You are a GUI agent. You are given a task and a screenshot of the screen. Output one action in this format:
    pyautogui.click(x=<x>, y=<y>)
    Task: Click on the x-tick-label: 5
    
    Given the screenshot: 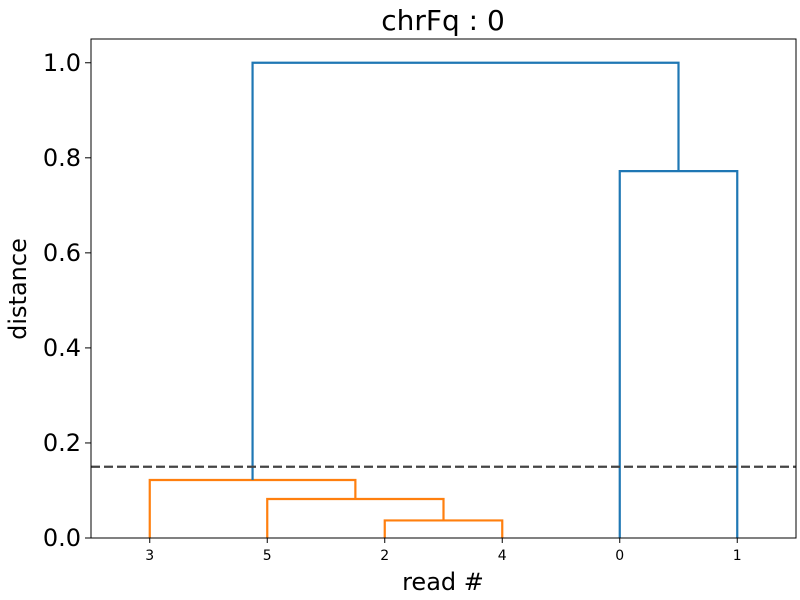 What is the action you would take?
    pyautogui.click(x=267, y=556)
    